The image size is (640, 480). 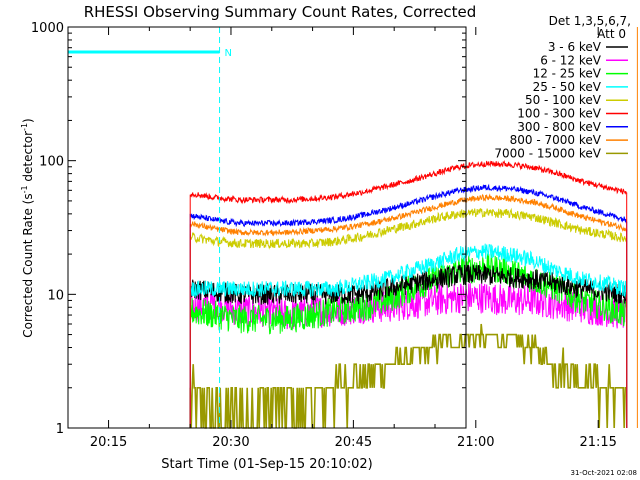 What do you see at coordinates (567, 87) in the screenshot?
I see `legend-label: 25 - 50 keV` at bounding box center [567, 87].